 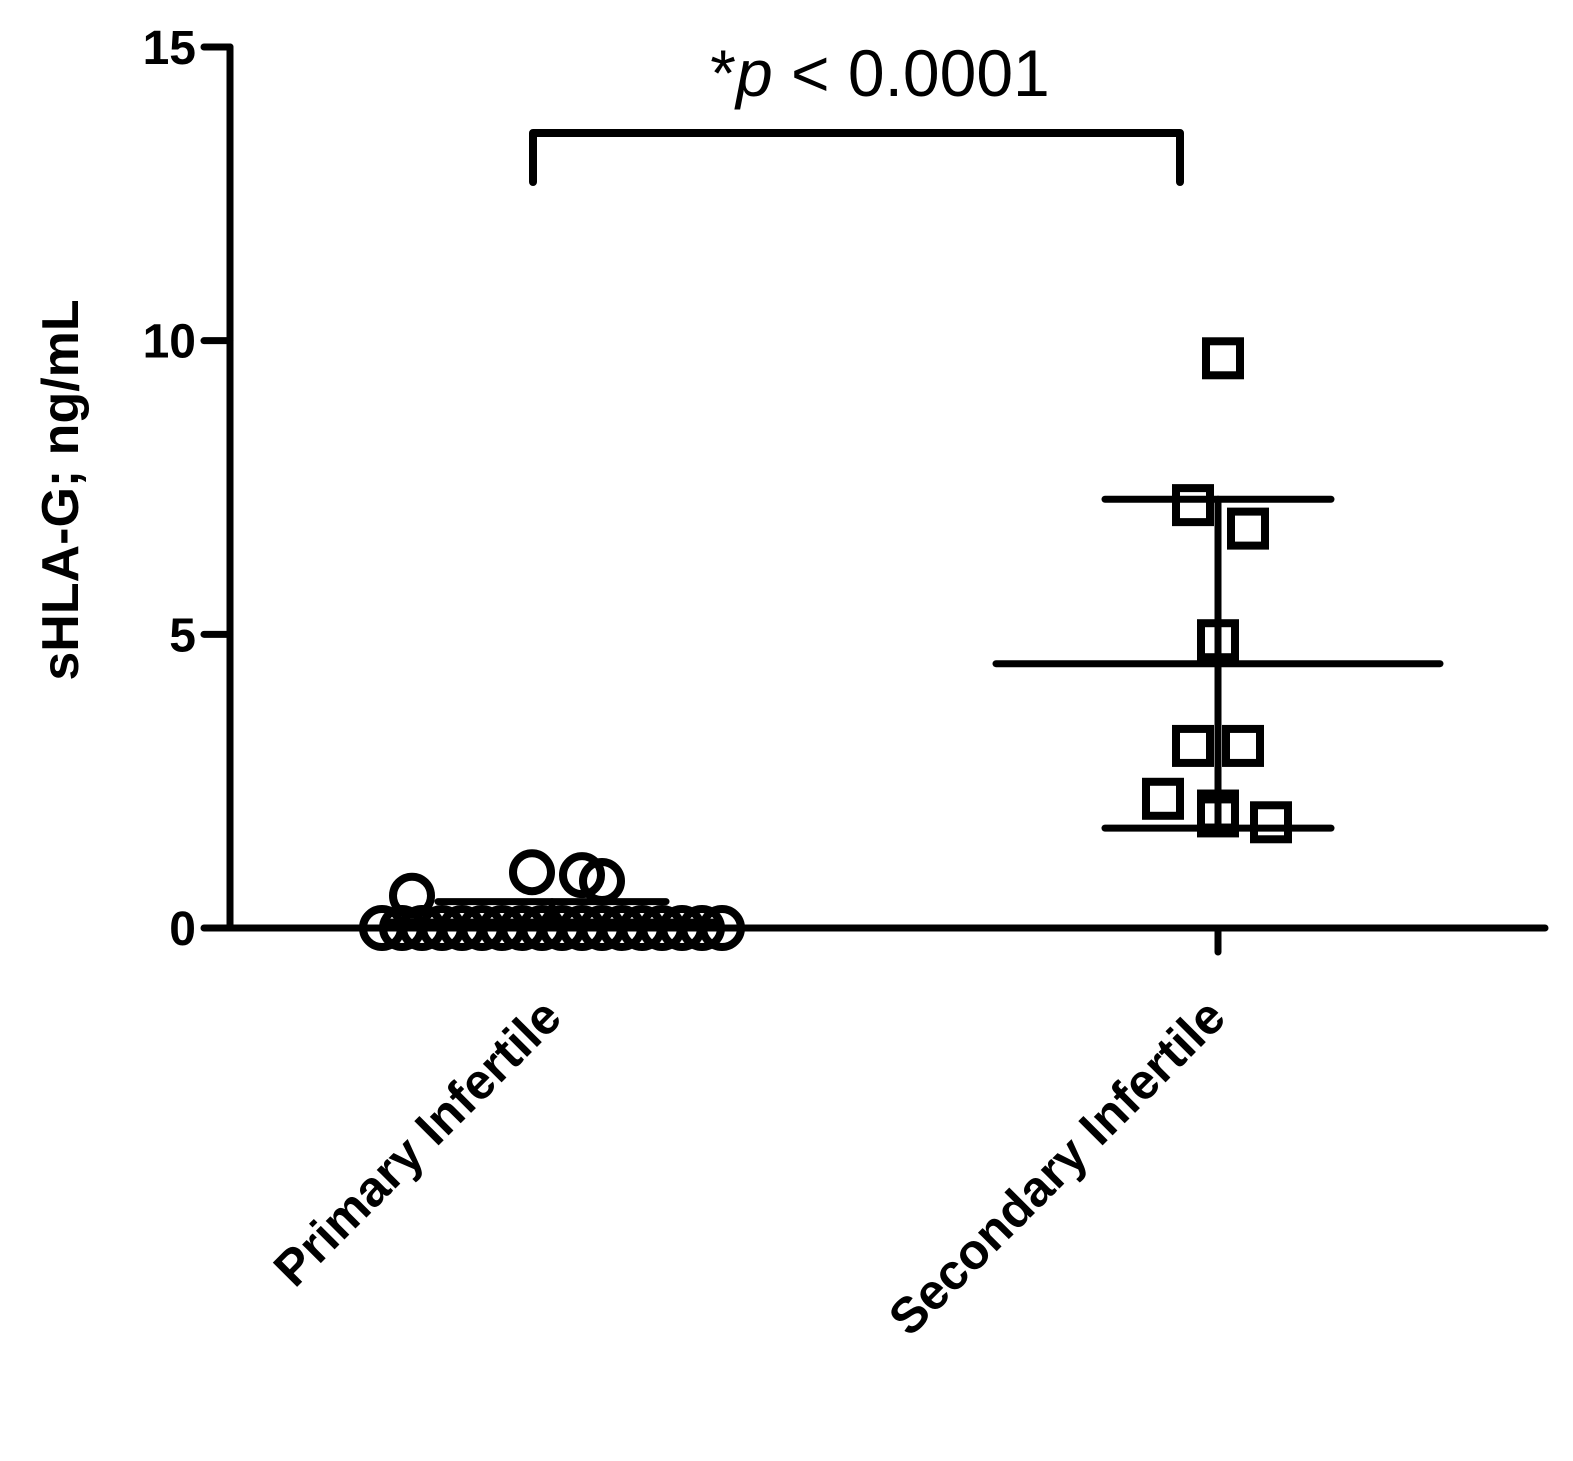 I want to click on category-label: Secondary Infertile, so click(x=1057, y=1167).